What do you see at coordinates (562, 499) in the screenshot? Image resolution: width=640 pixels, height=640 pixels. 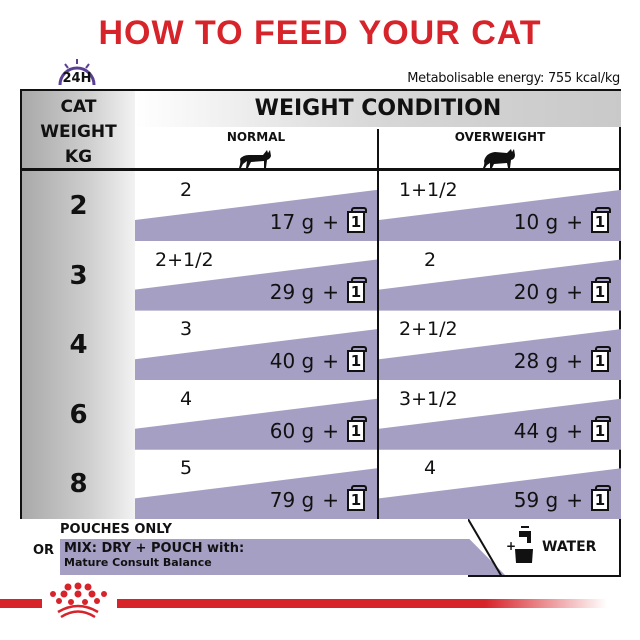 I see `dry-portion: 59 g + 1` at bounding box center [562, 499].